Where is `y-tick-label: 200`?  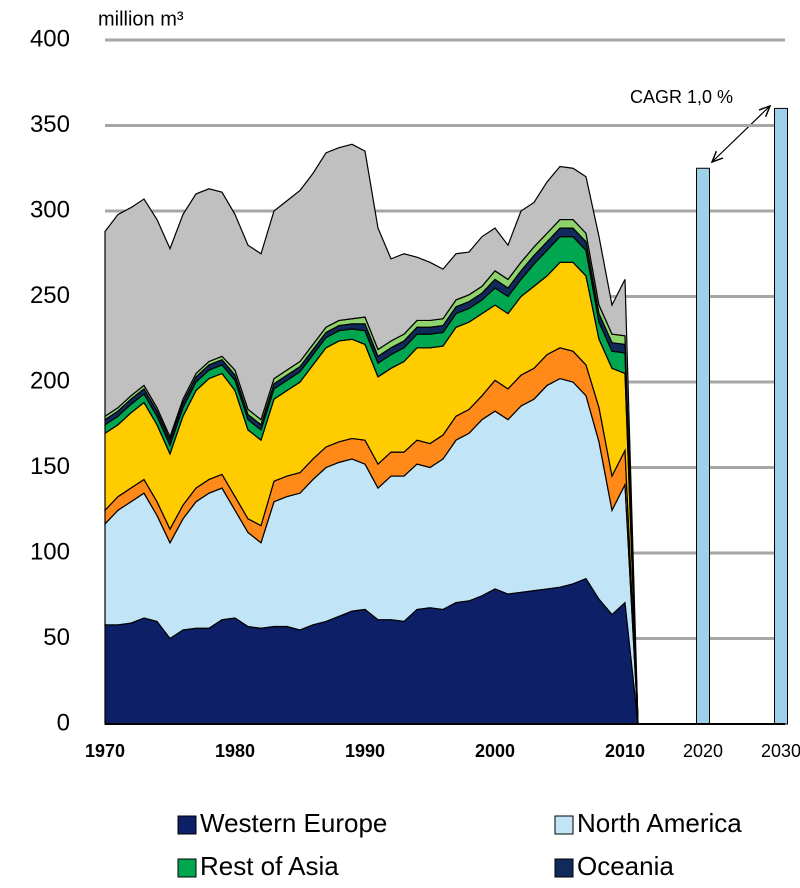
y-tick-label: 200 is located at coordinates (50, 380).